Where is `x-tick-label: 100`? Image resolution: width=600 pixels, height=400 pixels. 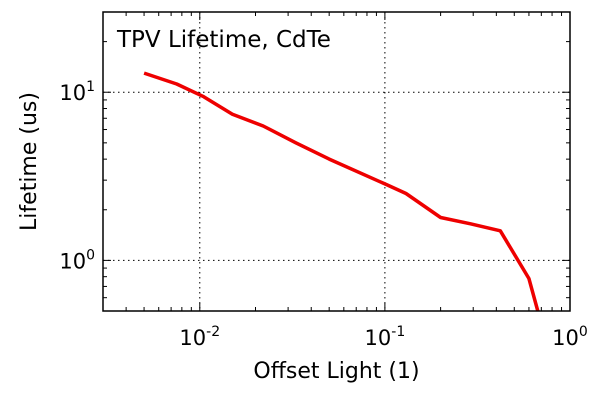
x-tick-label: 100 is located at coordinates (570, 337).